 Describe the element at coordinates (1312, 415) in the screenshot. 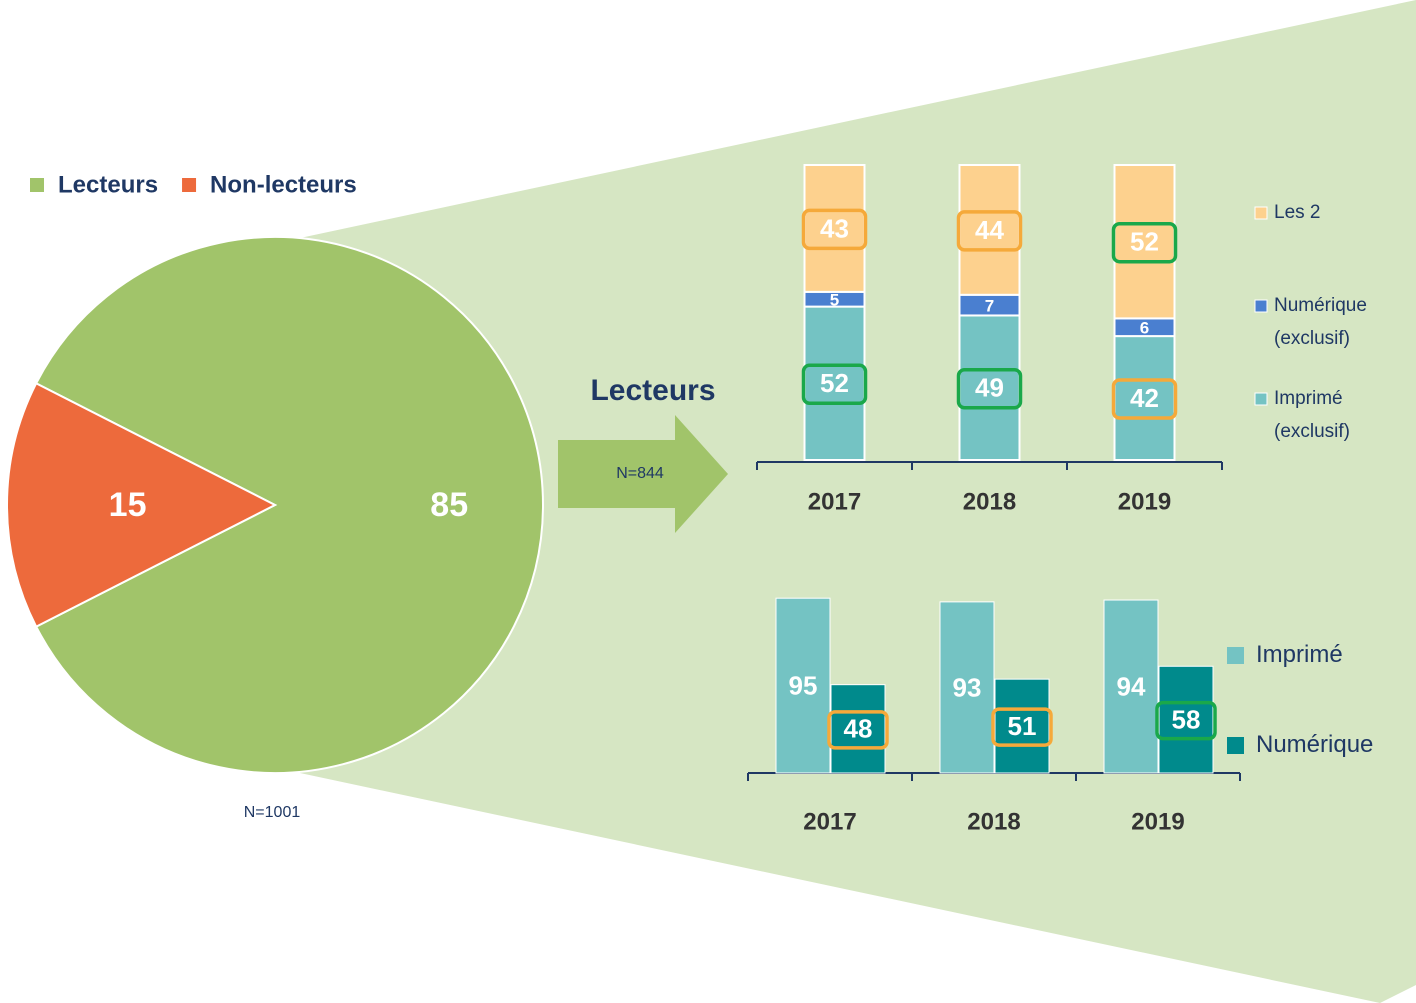

I see `legend-label: Imprimé (exclusif)` at that location.